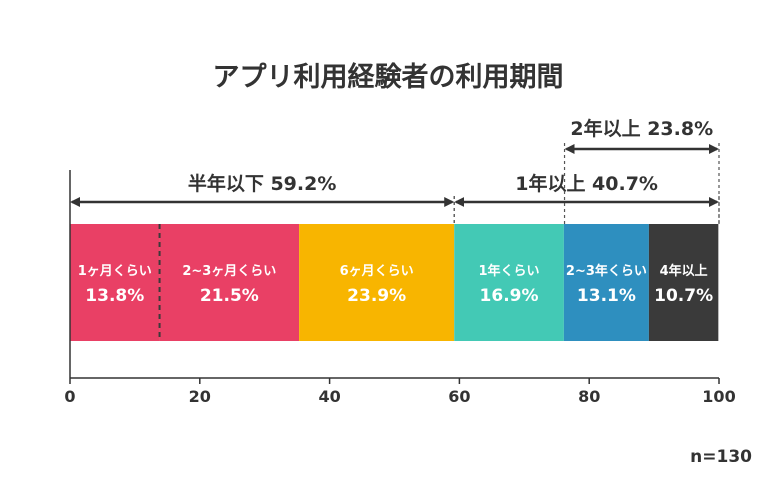 The width and height of the screenshot is (775, 500). What do you see at coordinates (200, 396) in the screenshot?
I see `x-tick-label-20: 20` at bounding box center [200, 396].